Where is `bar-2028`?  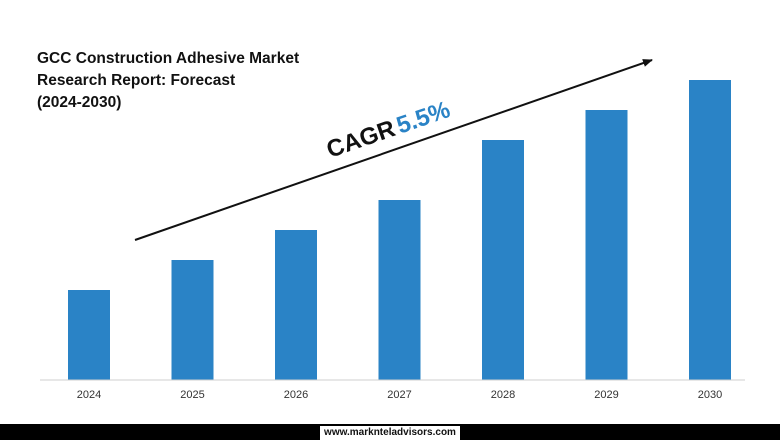 bar-2028 is located at coordinates (503, 260).